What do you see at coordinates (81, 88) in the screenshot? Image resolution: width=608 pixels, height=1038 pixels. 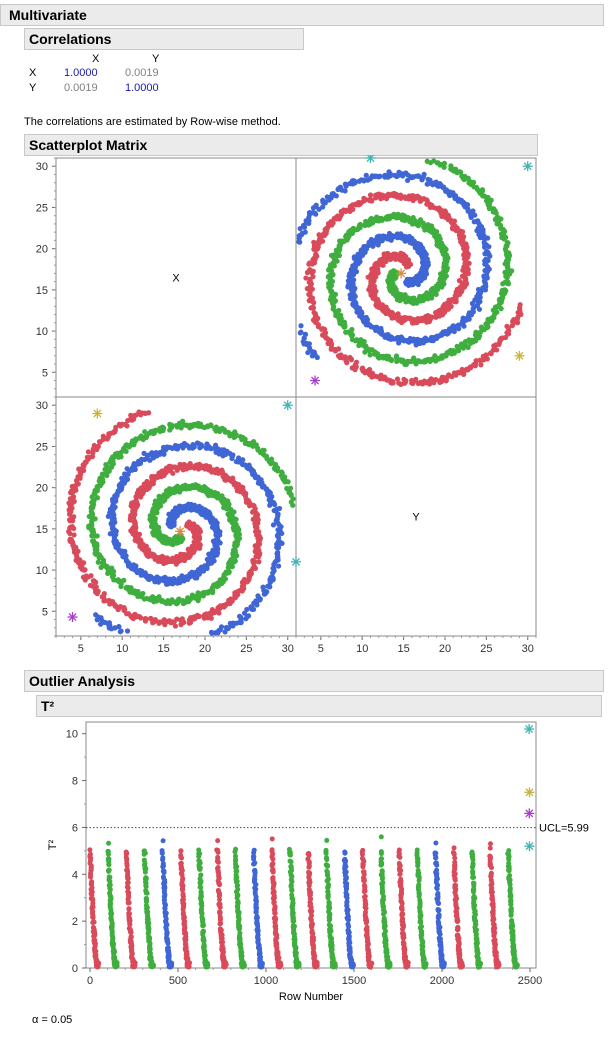 I see `corr-cell-yx: 0.0019` at bounding box center [81, 88].